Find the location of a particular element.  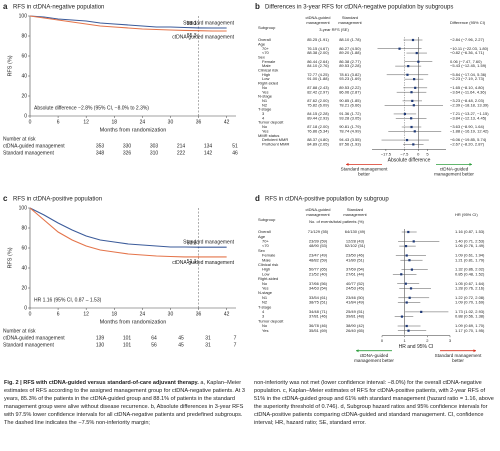

x-tick-label: 36 is located at coordinates (199, 122).